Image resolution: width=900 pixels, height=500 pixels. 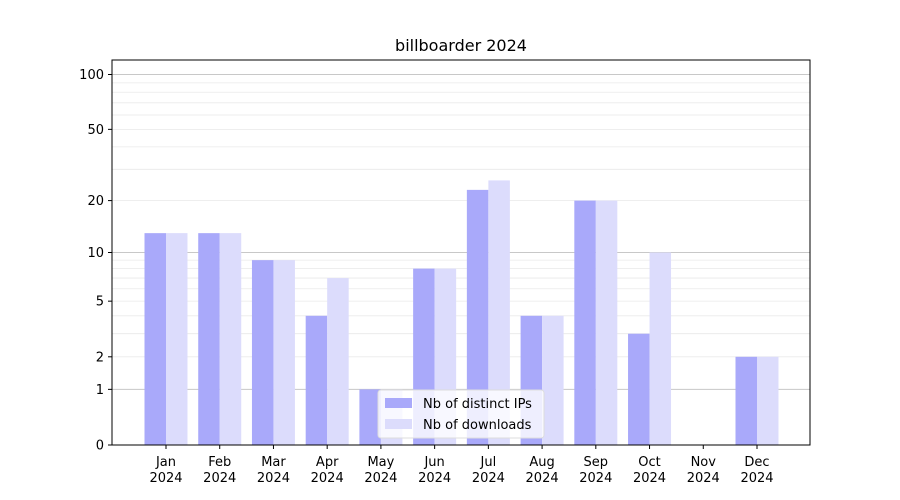 I want to click on legend-label: Nb of downloads, so click(x=477, y=425).